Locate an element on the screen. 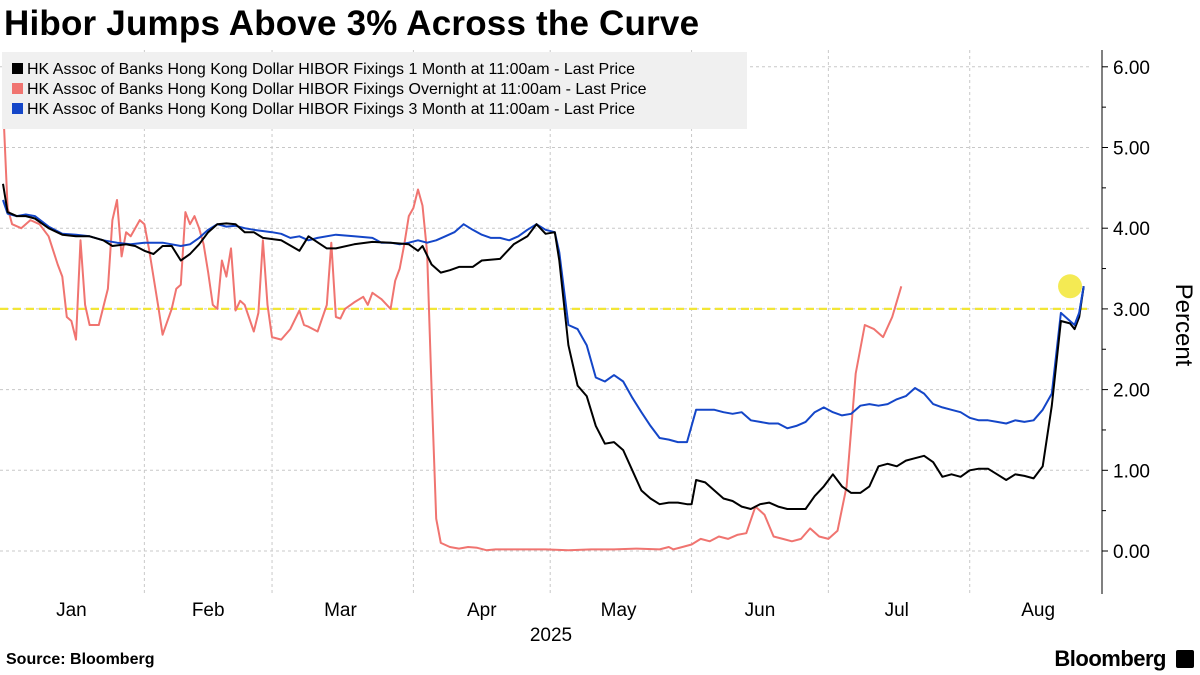  x-tick-label: Jun is located at coordinates (760, 610).